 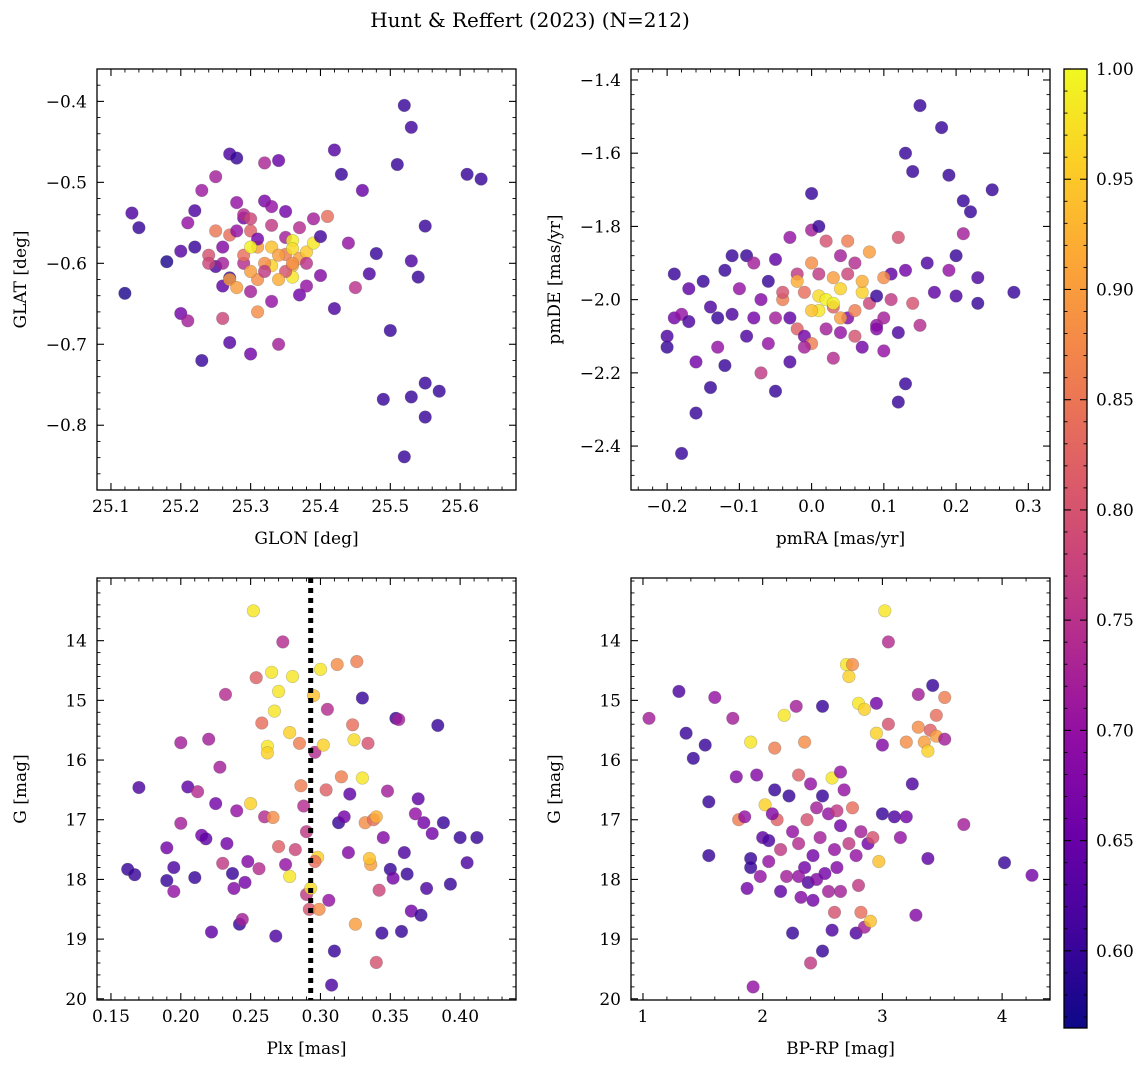 What do you see at coordinates (840, 1049) in the screenshot?
I see `x-axis-label: BP-RP [mag]` at bounding box center [840, 1049].